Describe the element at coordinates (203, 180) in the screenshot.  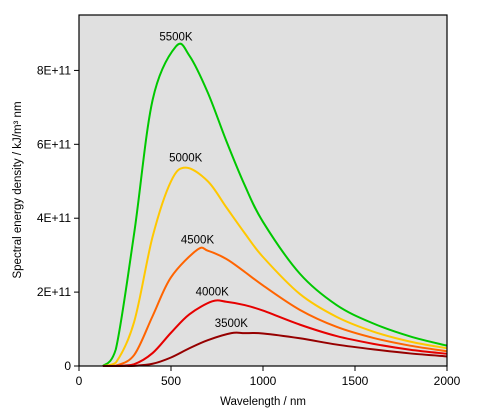
I see `curve-labels-layer: 5500K 5000K 4500K 4000K 3500K` at that location.